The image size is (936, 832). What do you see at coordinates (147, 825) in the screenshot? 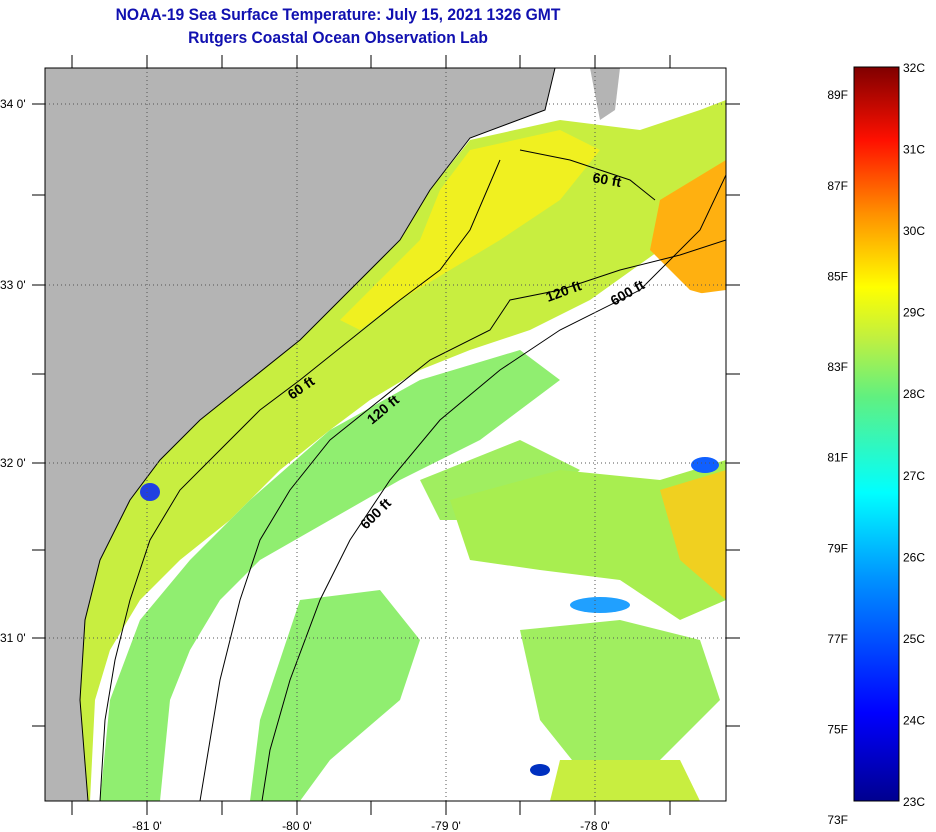
I see `lon-label: -81 0'` at bounding box center [147, 825].